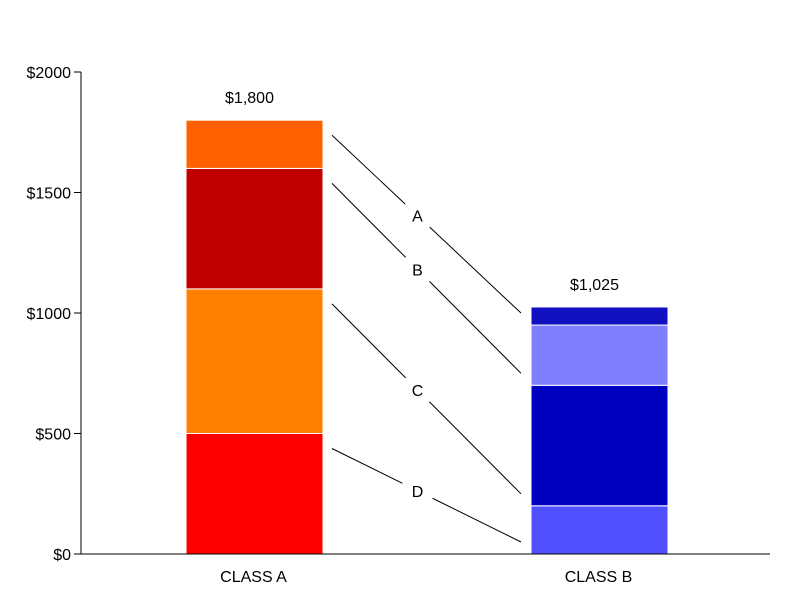 This screenshot has height=610, width=810. What do you see at coordinates (253, 577) in the screenshot?
I see `x-tick-label: CLASS A` at bounding box center [253, 577].